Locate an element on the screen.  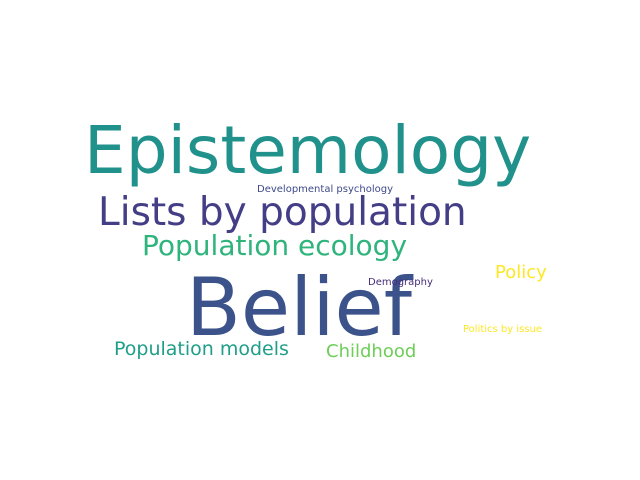
word-childhood: Childhood is located at coordinates (371, 351).